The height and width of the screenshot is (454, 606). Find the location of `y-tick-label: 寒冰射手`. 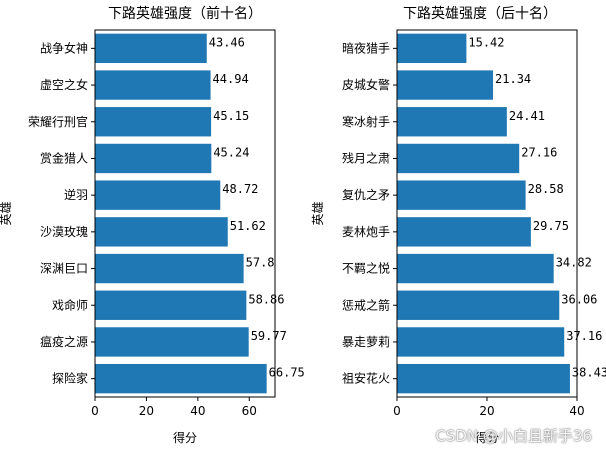

y-tick-label: 寒冰射手 is located at coordinates (366, 121).